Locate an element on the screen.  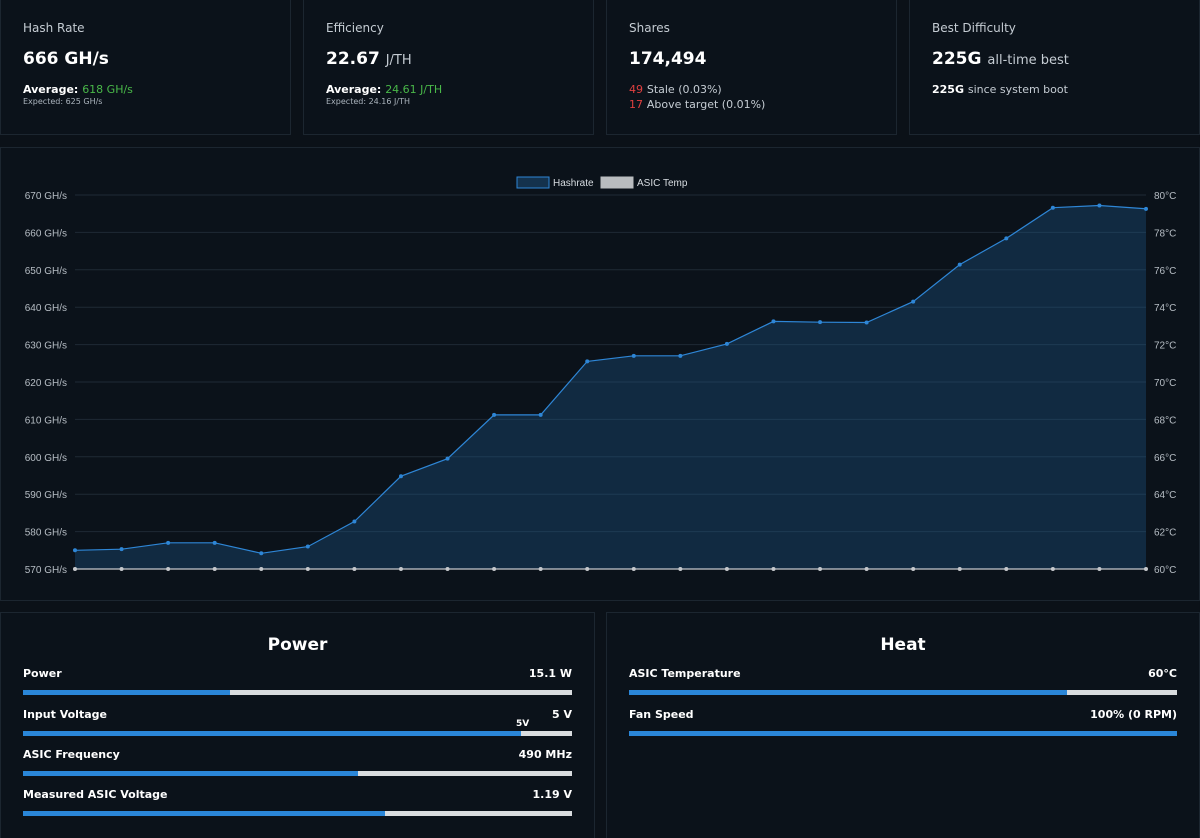
hashrate-value: 666 GH/s is located at coordinates (66, 59).